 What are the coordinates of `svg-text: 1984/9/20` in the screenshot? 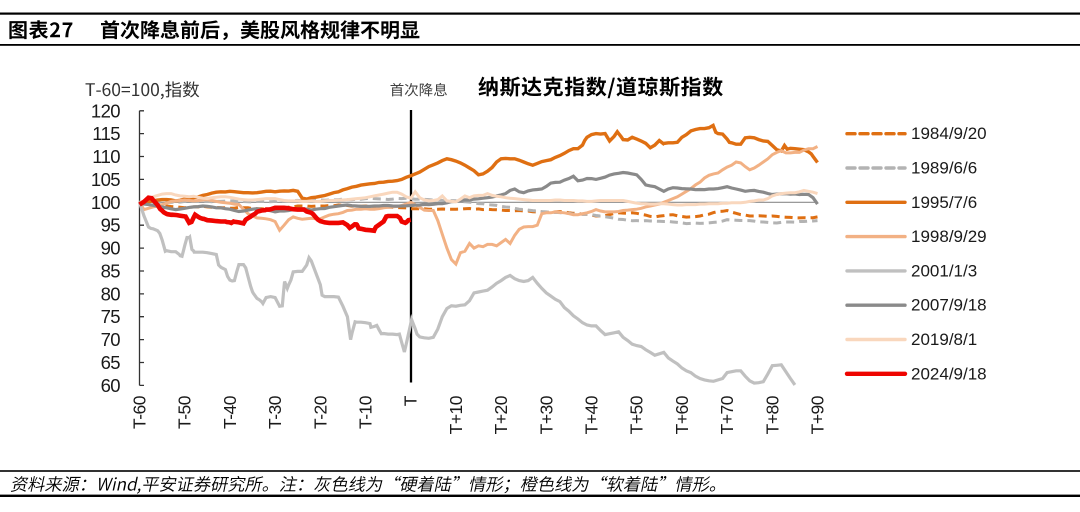 It's located at (949, 133).